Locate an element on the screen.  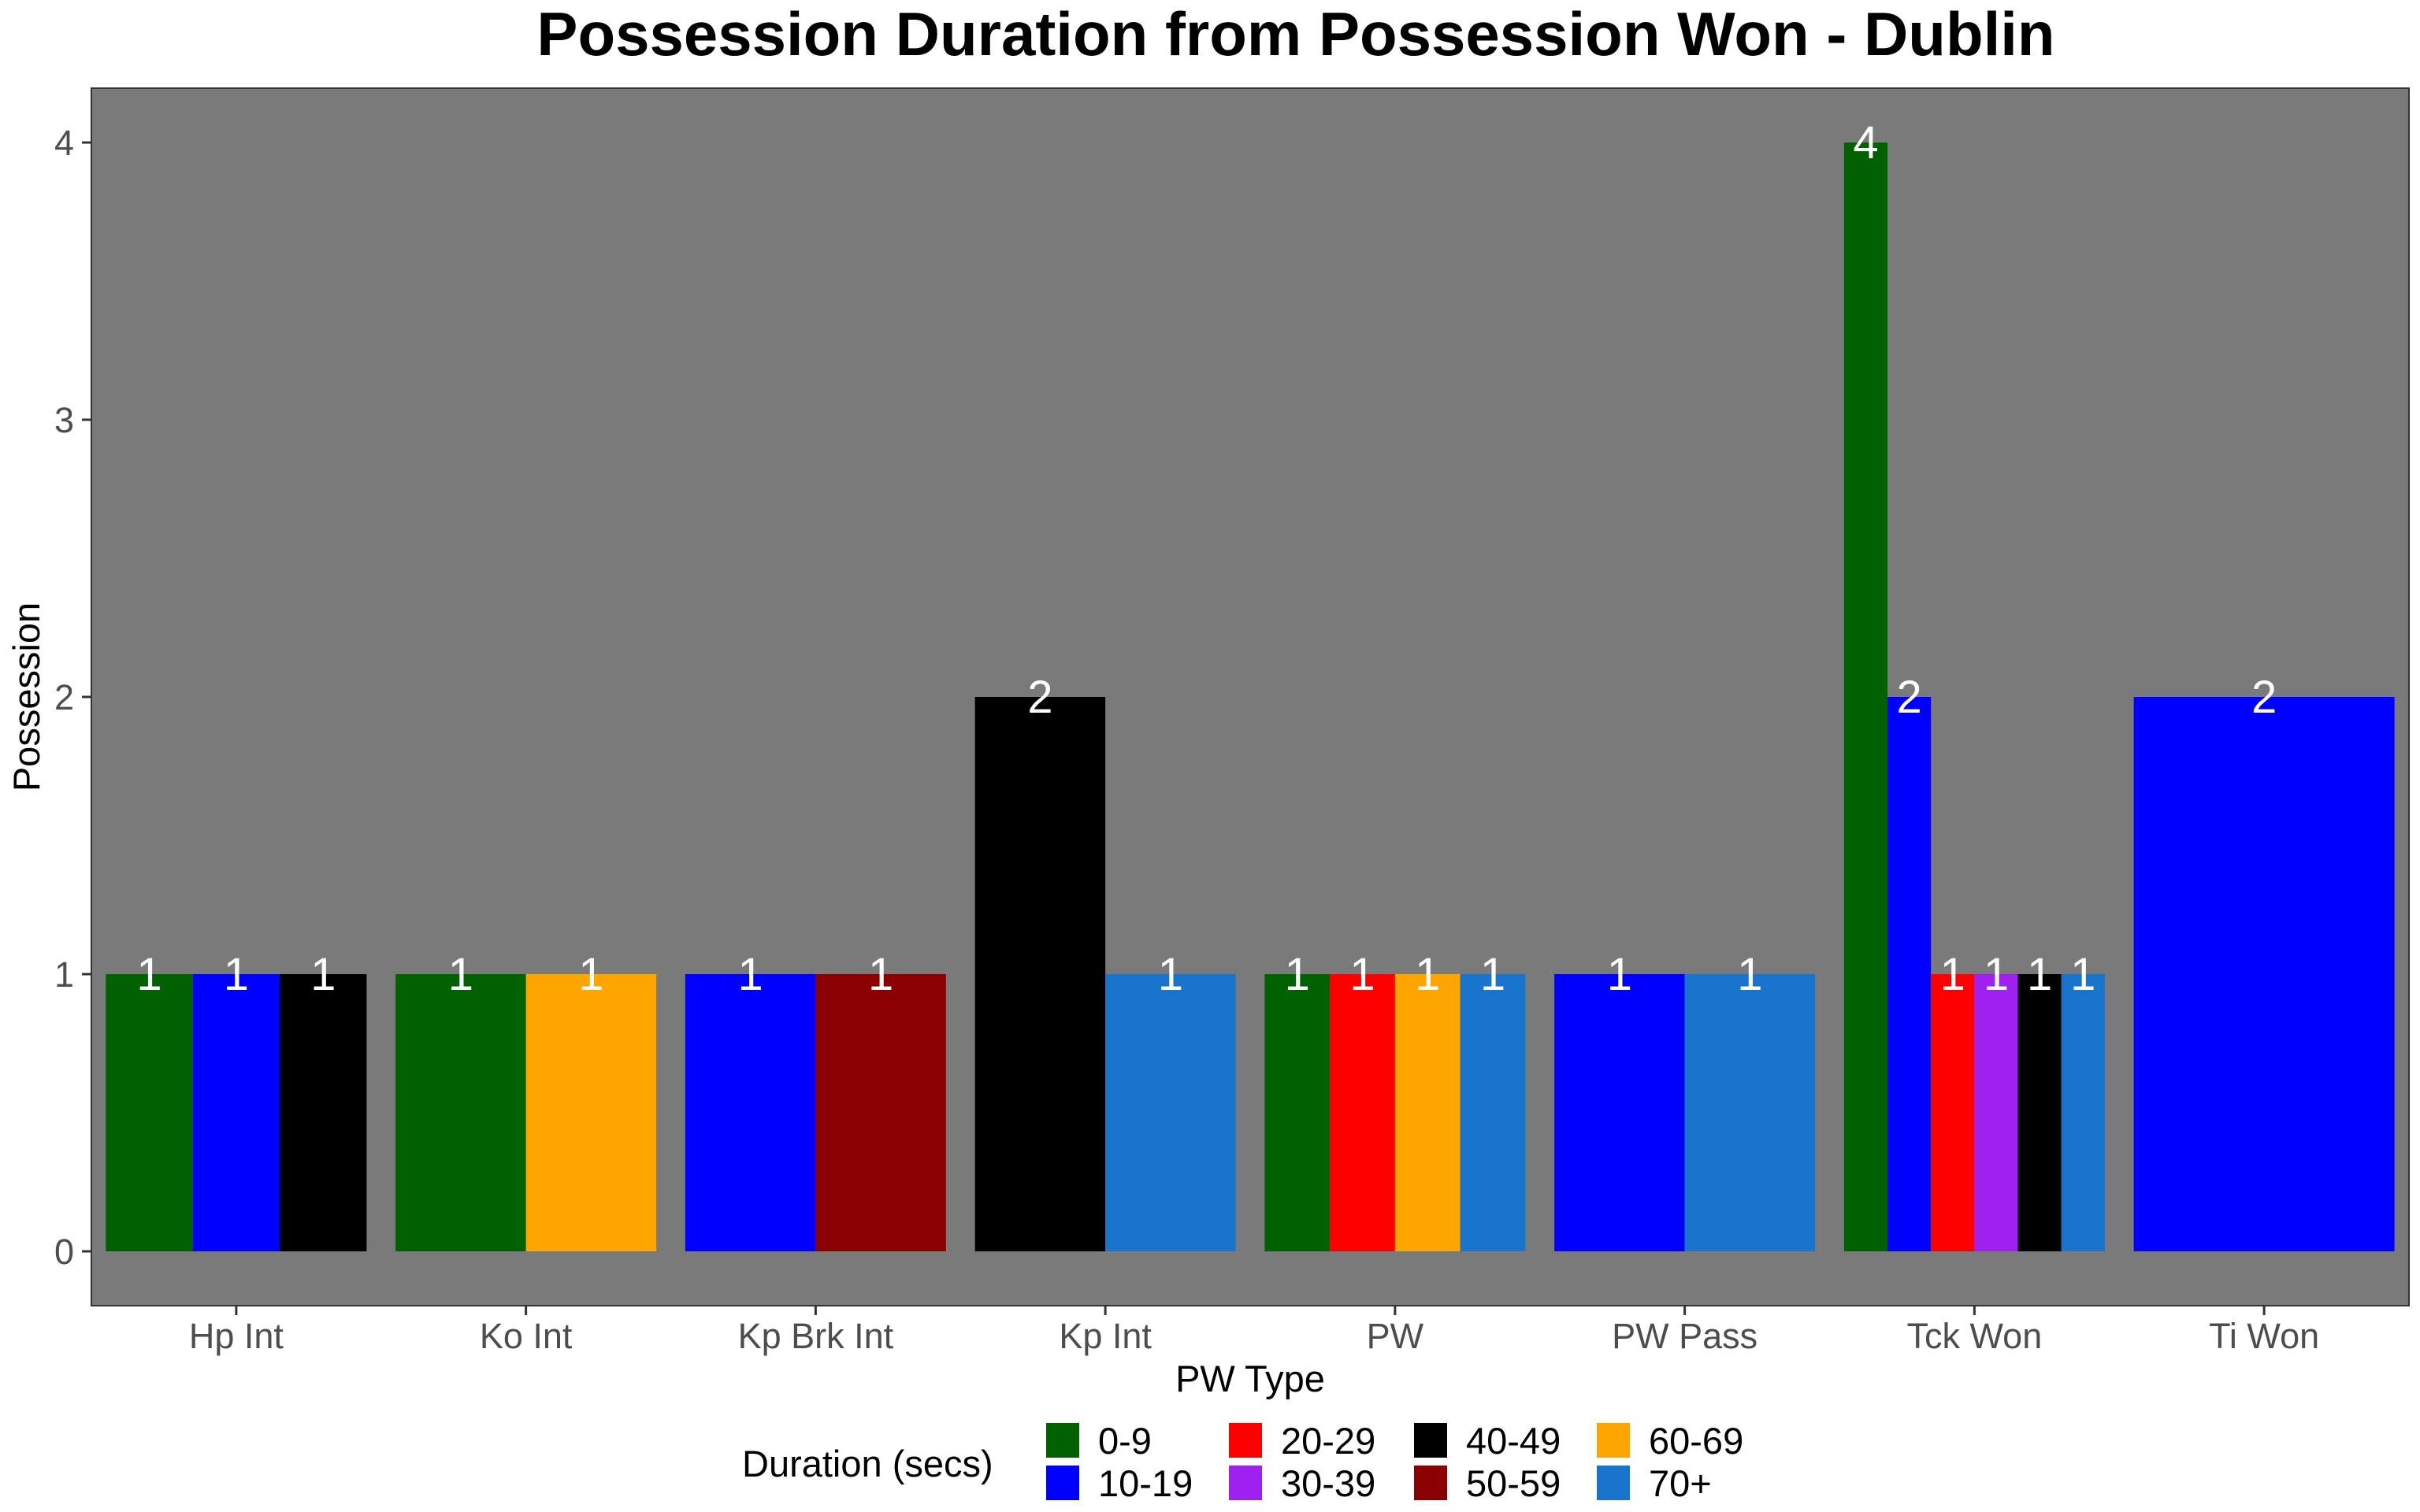
x-tick-label: Tck Won is located at coordinates (1975, 1336).